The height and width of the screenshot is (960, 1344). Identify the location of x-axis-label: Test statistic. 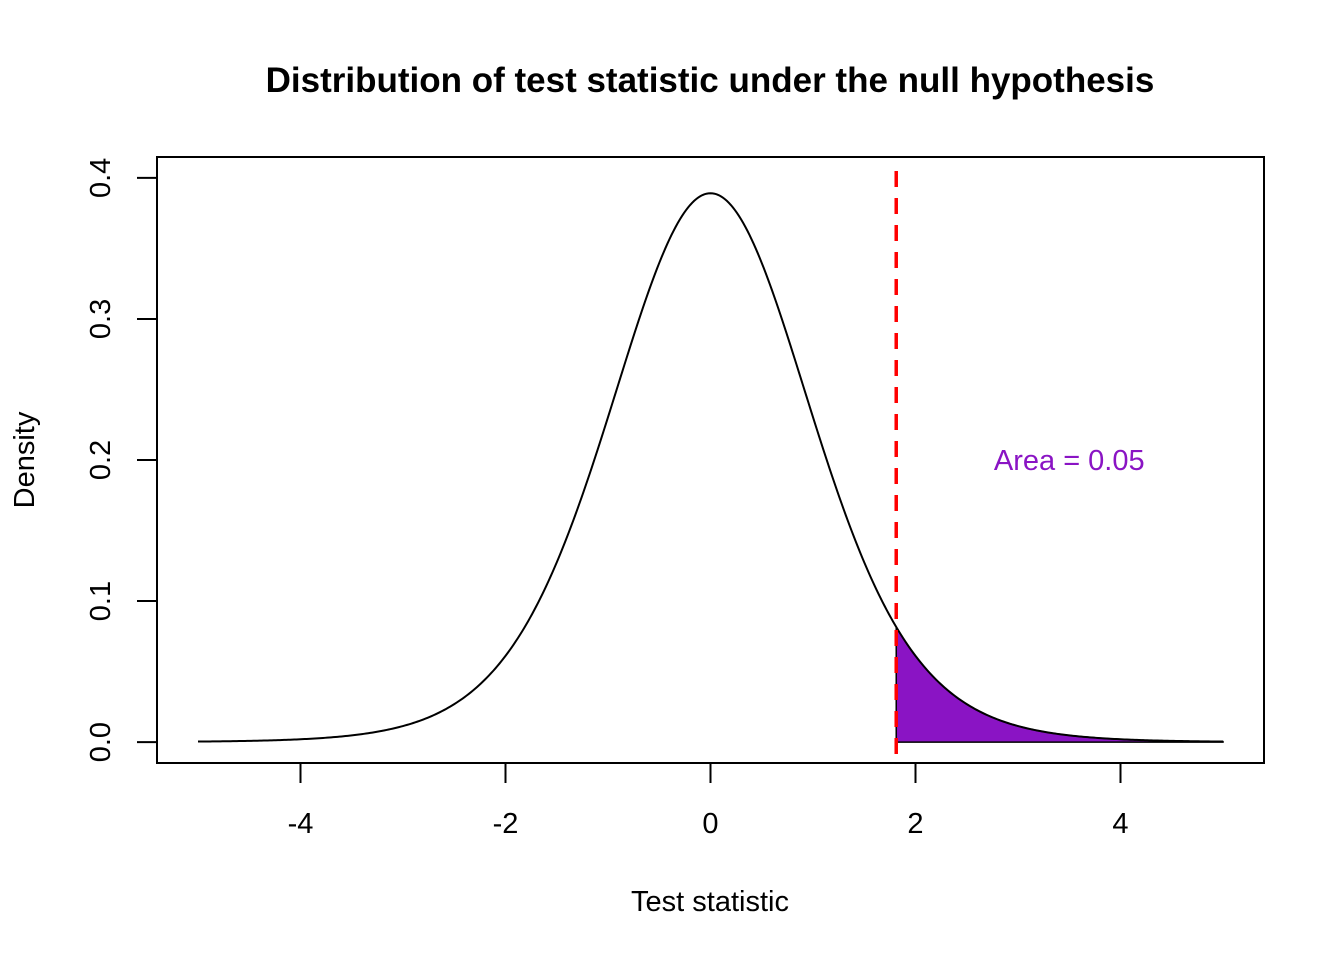
(710, 902).